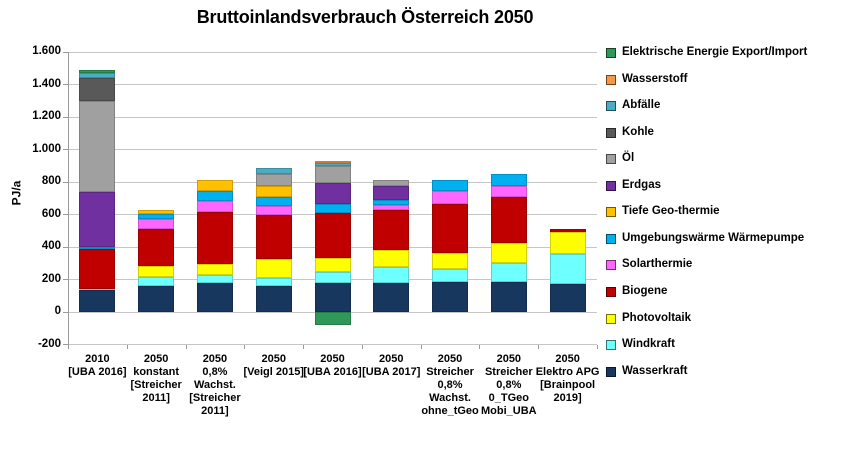  What do you see at coordinates (46, 116) in the screenshot?
I see `y-tick-label: 1.200` at bounding box center [46, 116].